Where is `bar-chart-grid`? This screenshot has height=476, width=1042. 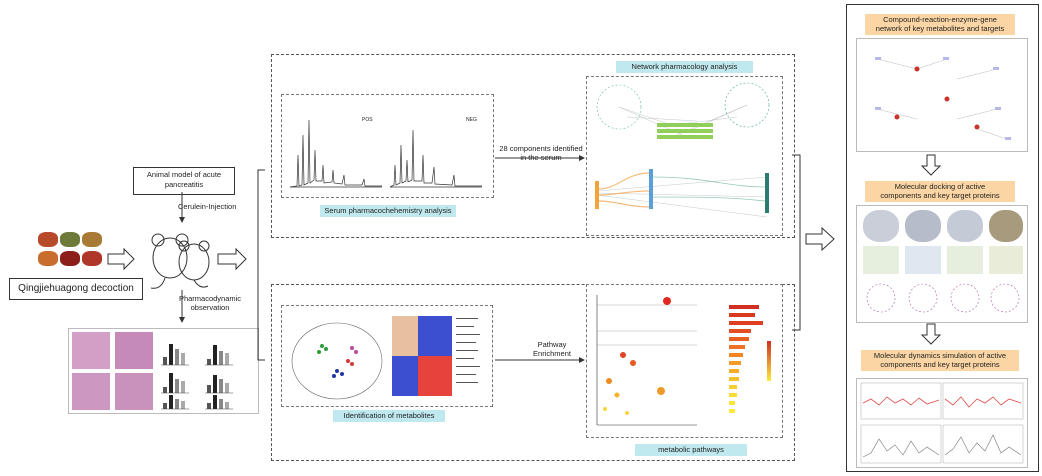 bar-chart-grid is located at coordinates (197, 377).